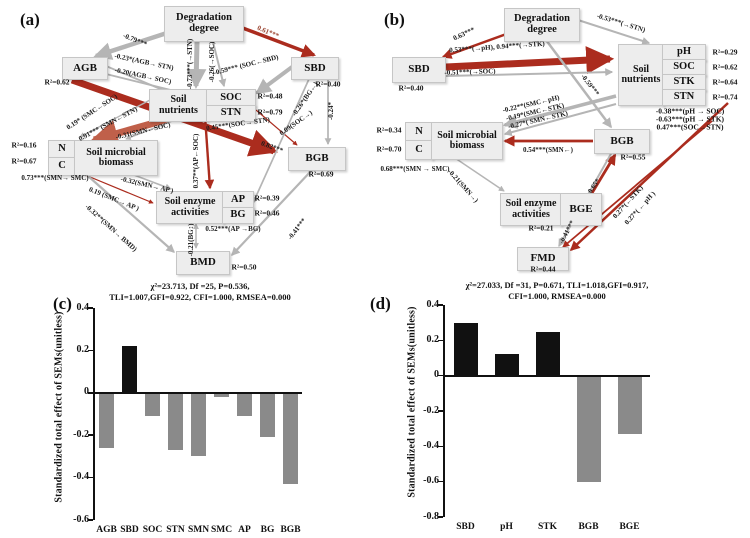  What do you see at coordinates (81, 519) in the screenshot?
I see `y-tick-label: -0.6` at bounding box center [81, 519].